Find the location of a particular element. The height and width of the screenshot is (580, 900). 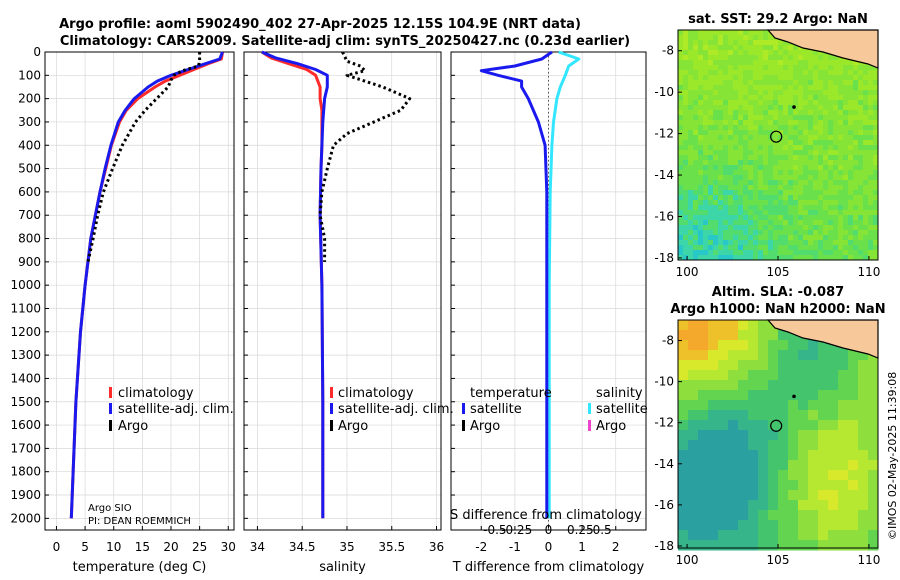

salinity-legend: climatology satellite-adj. clim. Argo is located at coordinates (392, 410).